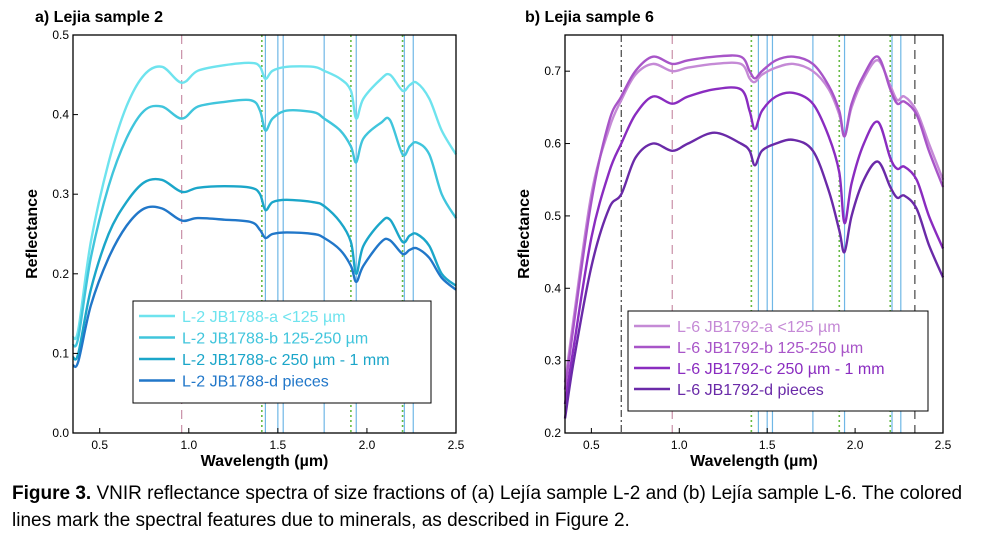 This screenshot has width=985, height=546. Describe the element at coordinates (524, 234) in the screenshot. I see `panel-b-y-axis-label: Reflectance` at that location.